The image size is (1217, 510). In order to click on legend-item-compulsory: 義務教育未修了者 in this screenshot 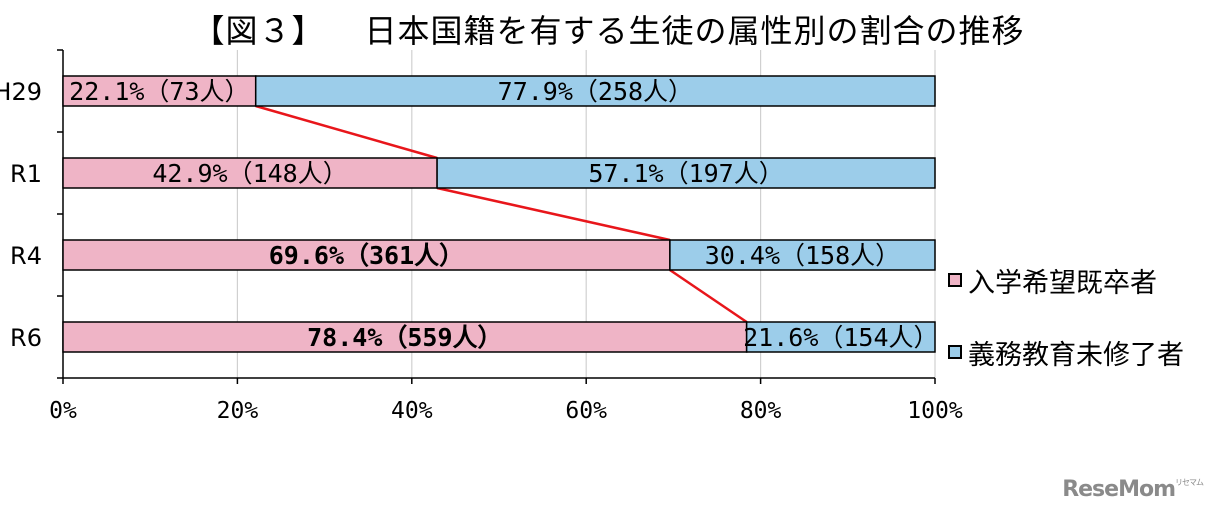, I will do `click(1066, 352)`.